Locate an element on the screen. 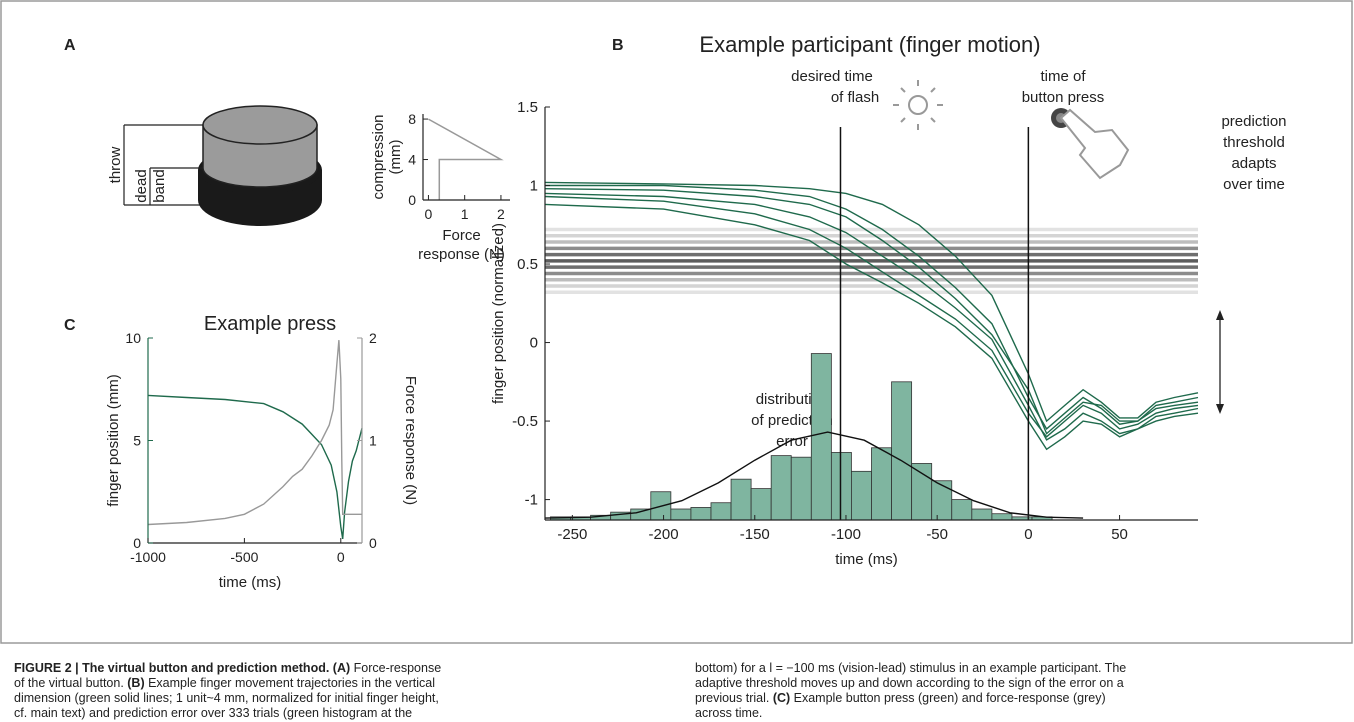  x-axis-label: Force is located at coordinates (461, 235).